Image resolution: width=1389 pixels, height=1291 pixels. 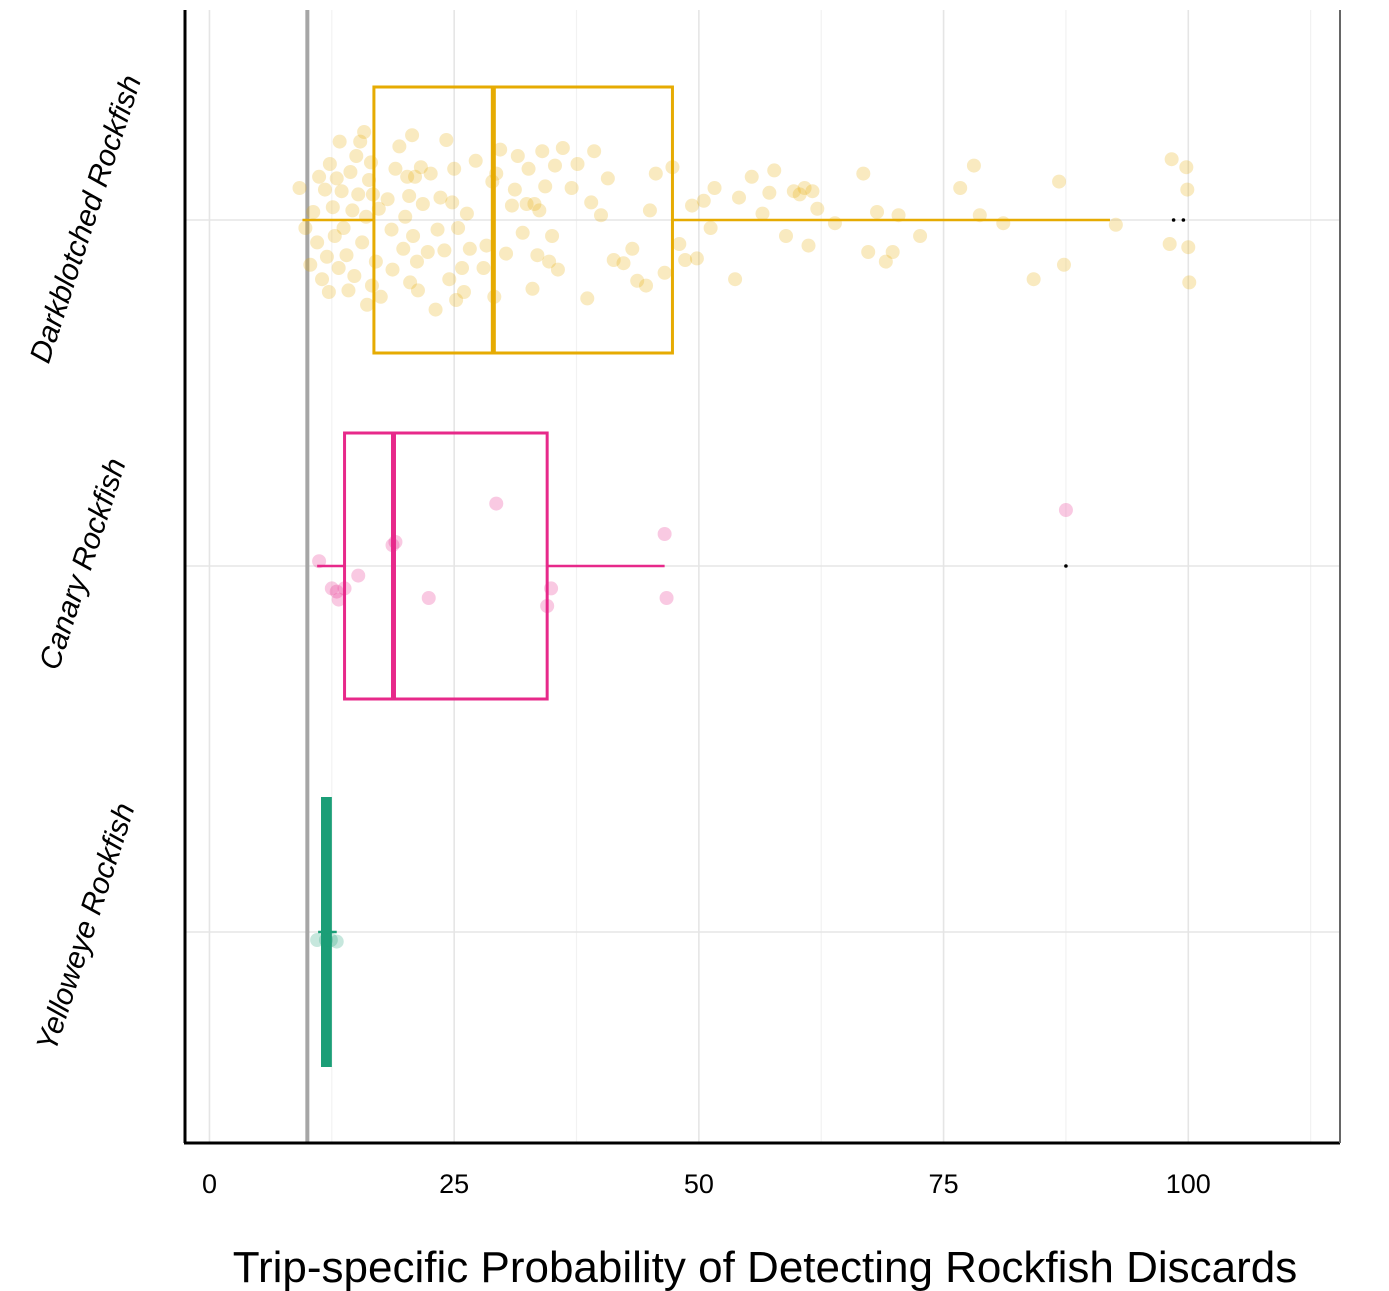 I want to click on box, so click(x=446, y=566).